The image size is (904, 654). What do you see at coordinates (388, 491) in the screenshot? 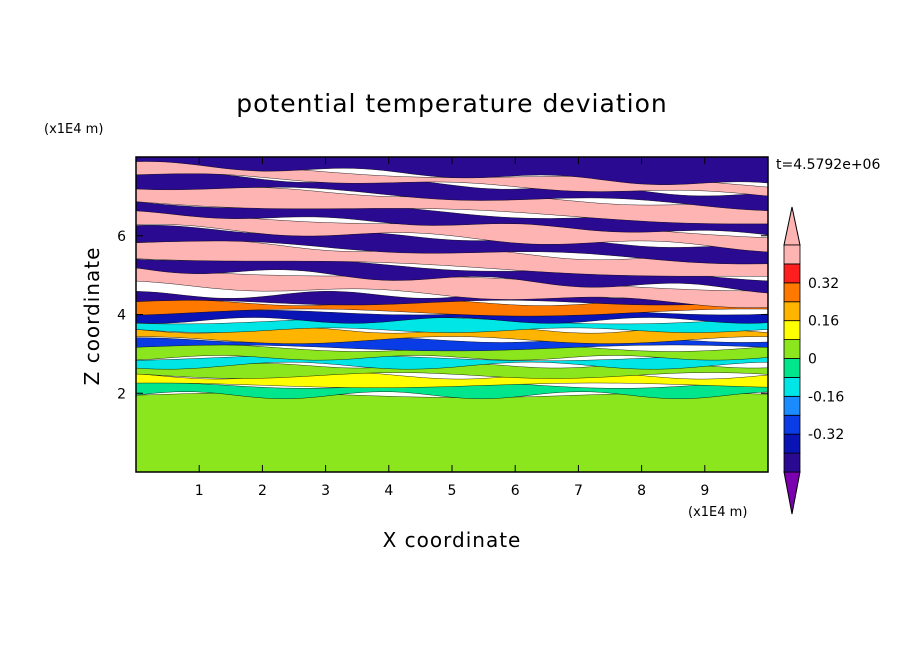
I see `x-tick-label: 4` at bounding box center [388, 491].